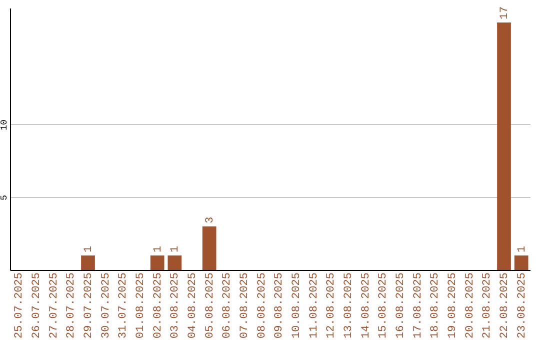  What do you see at coordinates (453, 305) in the screenshot?
I see `x-tick-label: 19.08.2025` at bounding box center [453, 305].